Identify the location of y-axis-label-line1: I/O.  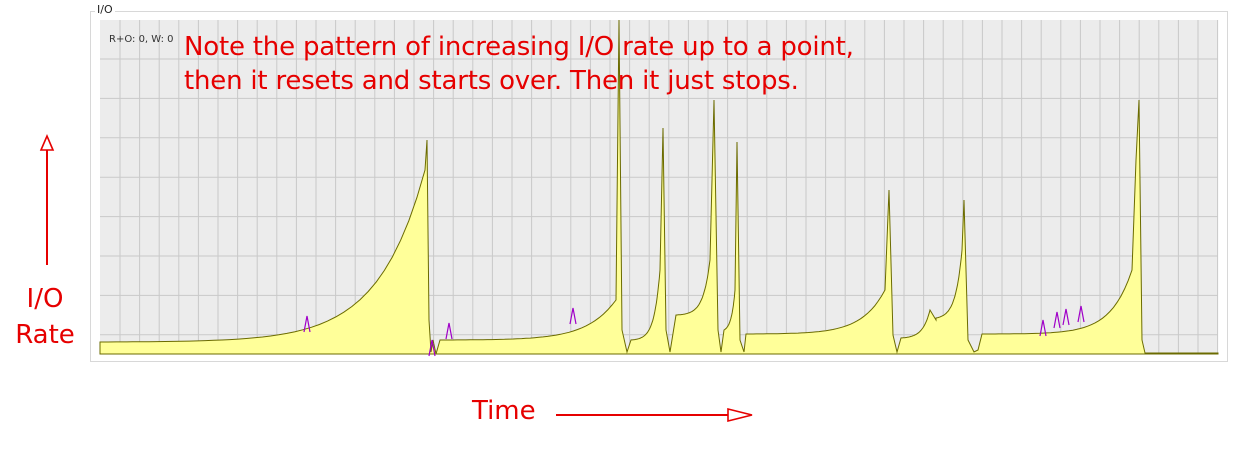
(45, 299).